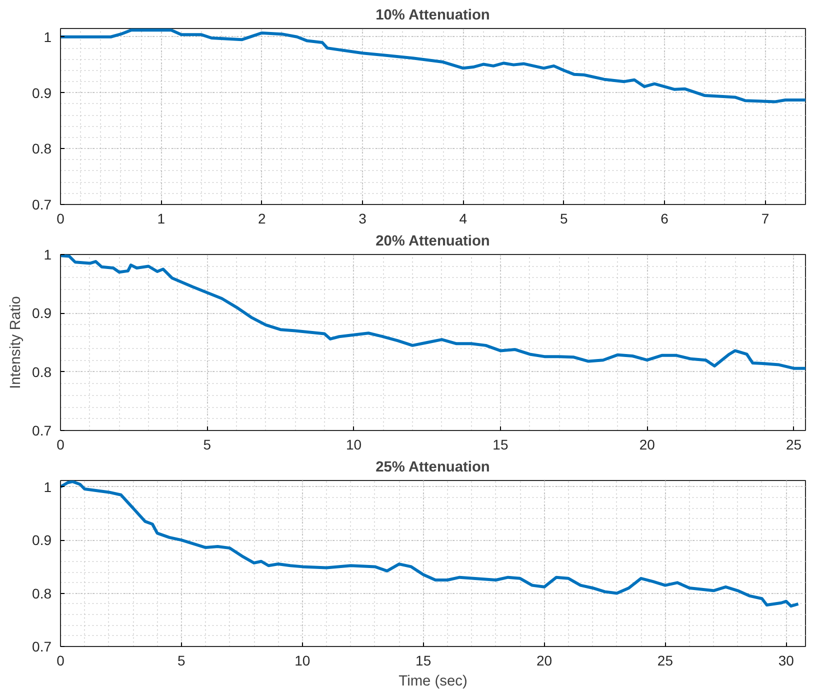 This screenshot has width=819, height=694. What do you see at coordinates (433, 242) in the screenshot?
I see `chart-title: 20% Attenuation` at bounding box center [433, 242].